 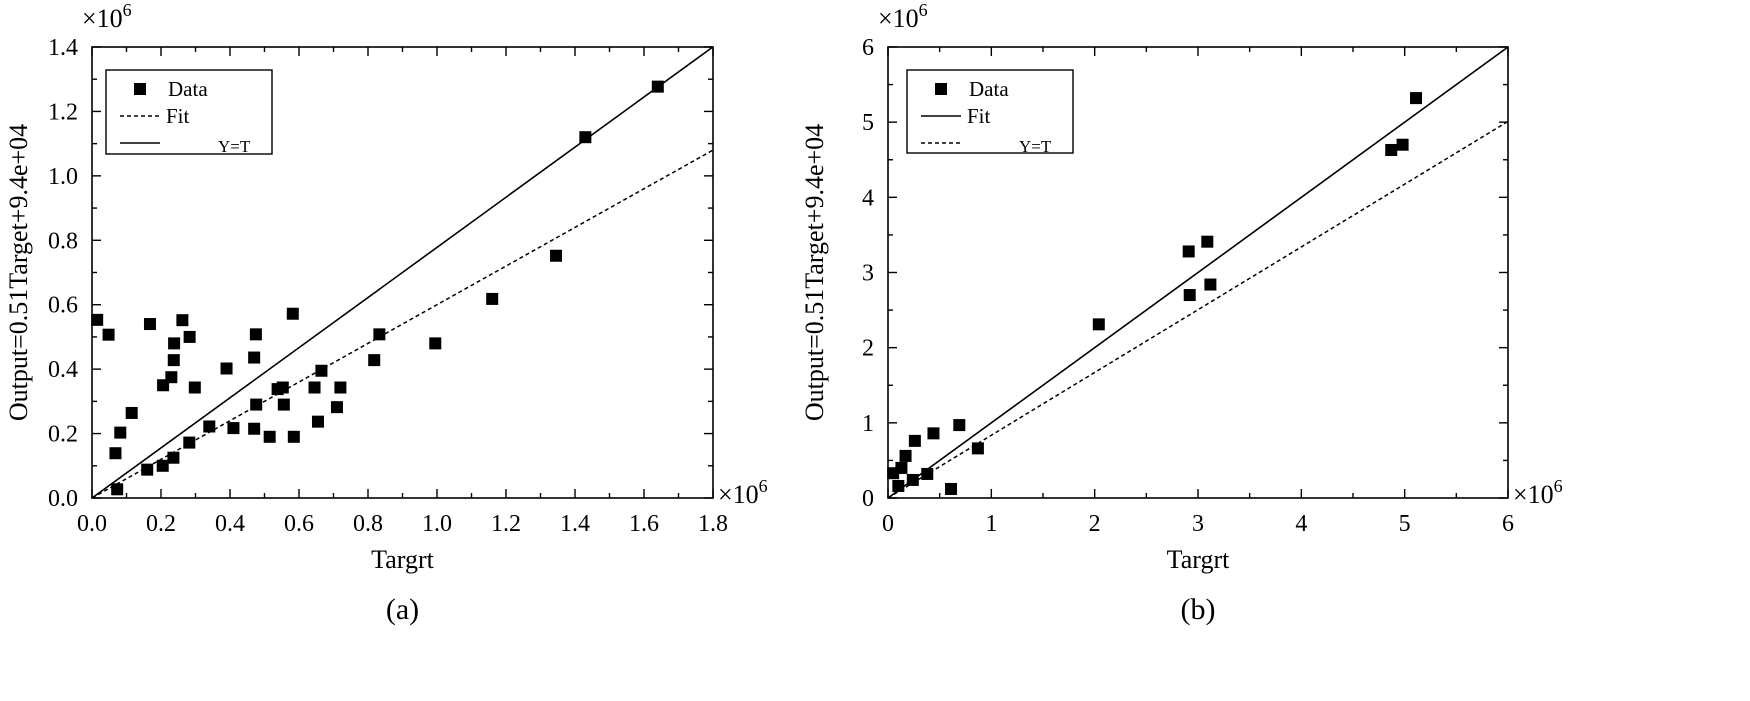 I want to click on y-tick-label: 0.4, so click(x=63, y=370).